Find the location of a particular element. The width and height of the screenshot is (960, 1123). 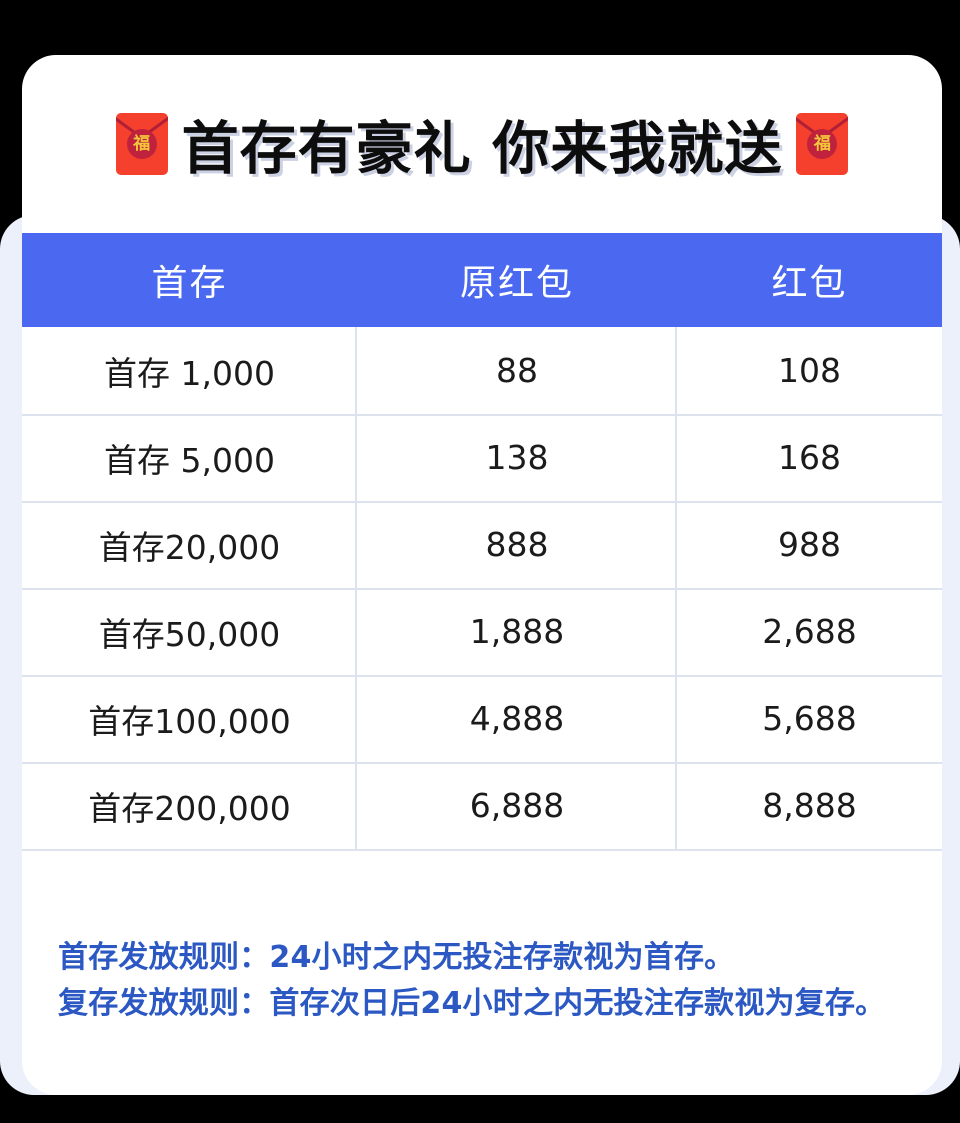

cell-original-bonus: 138 is located at coordinates (517, 457).